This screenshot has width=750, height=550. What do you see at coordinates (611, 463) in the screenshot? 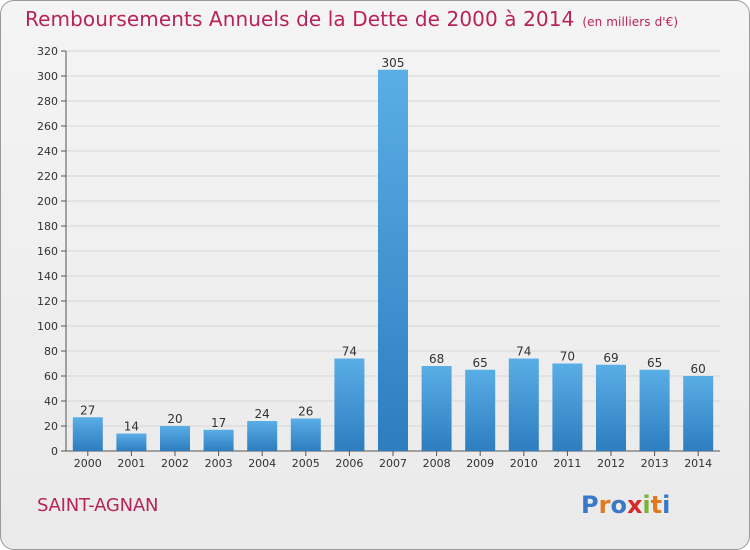
I see `x-tick-label-2012: 2012` at bounding box center [611, 463].